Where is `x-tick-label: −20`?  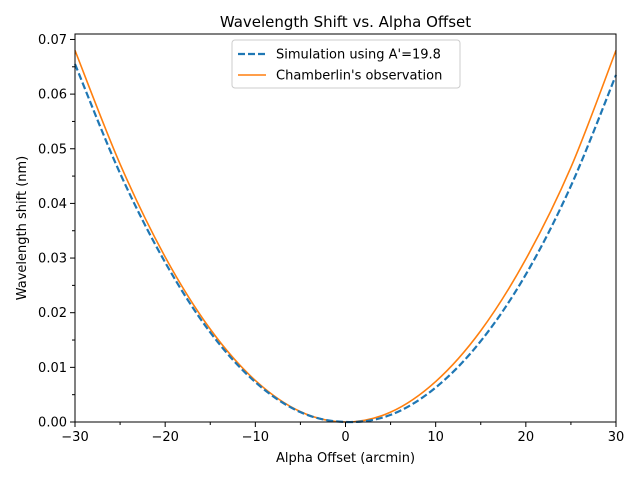 x-tick-label: −20 is located at coordinates (164, 437).